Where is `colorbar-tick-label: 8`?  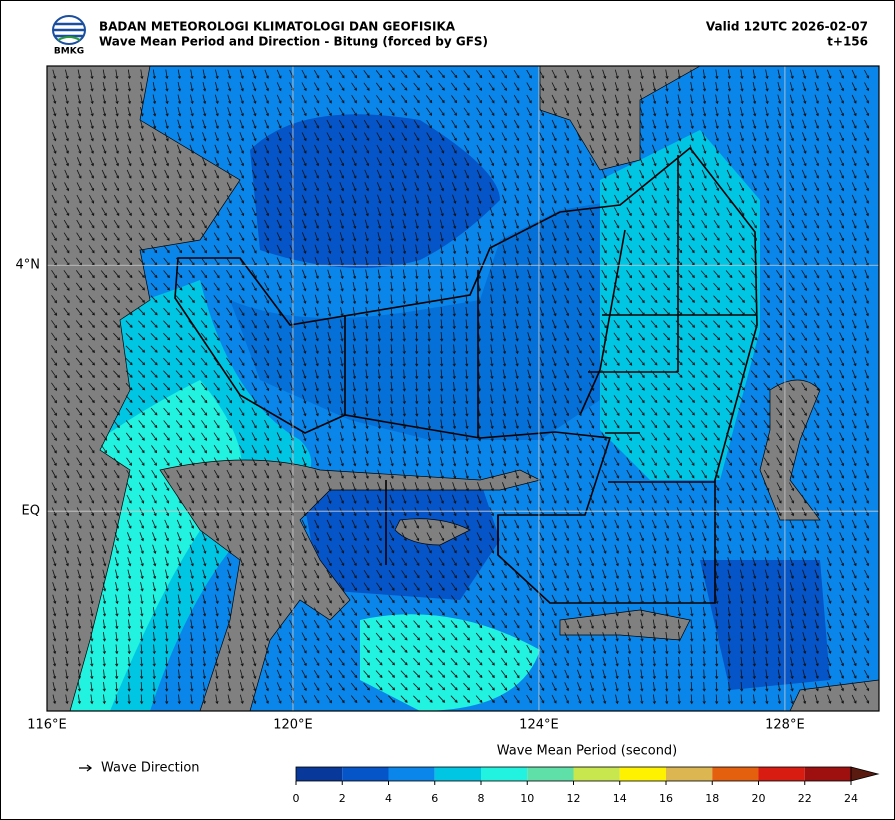
colorbar-tick-label: 8 is located at coordinates (481, 798).